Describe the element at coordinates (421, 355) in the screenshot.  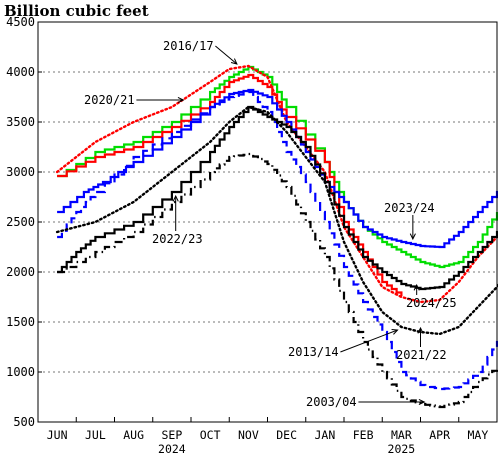
I see `annotation-label: 2021/22` at that location.